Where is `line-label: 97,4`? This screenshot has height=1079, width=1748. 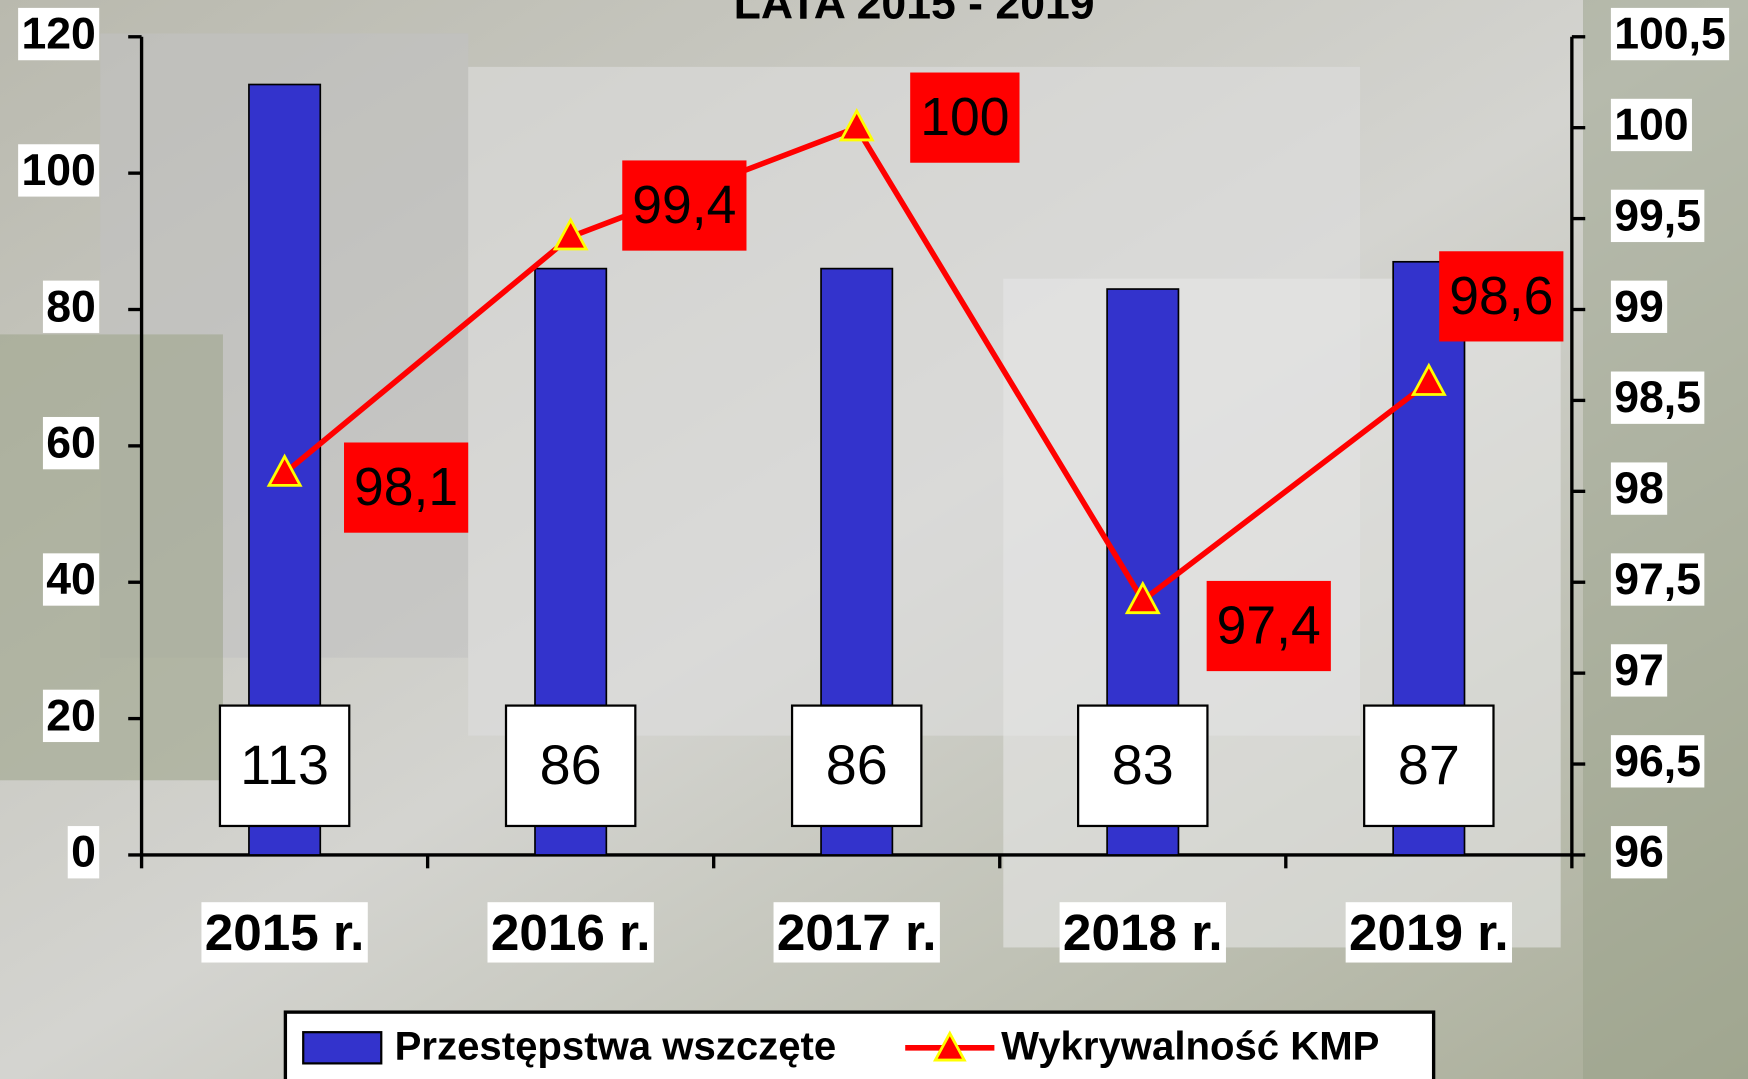
line-label: 97,4 is located at coordinates (1269, 626).